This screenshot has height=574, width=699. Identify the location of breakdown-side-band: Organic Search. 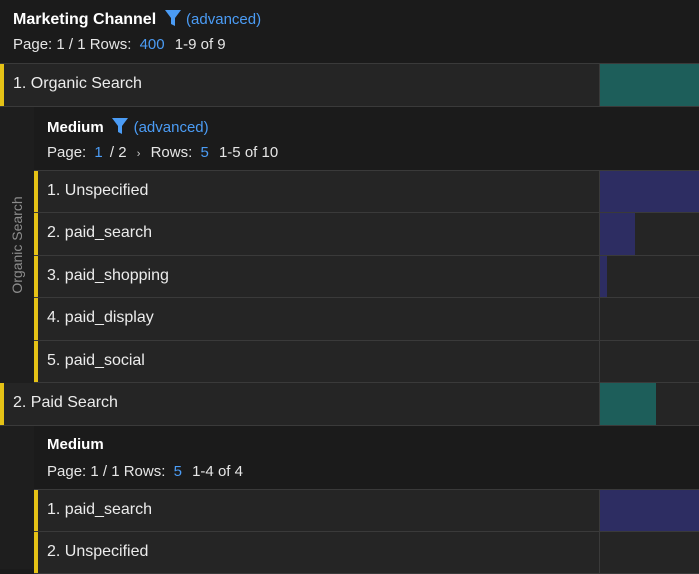
(17, 245).